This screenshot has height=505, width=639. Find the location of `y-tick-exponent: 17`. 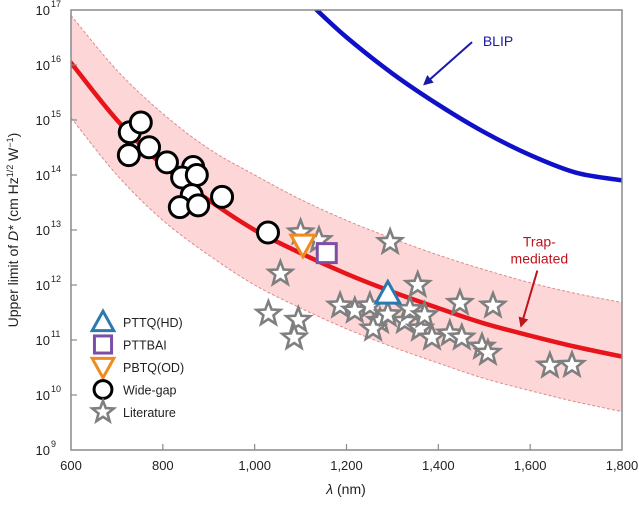

y-tick-exponent: 17 is located at coordinates (56, 4).